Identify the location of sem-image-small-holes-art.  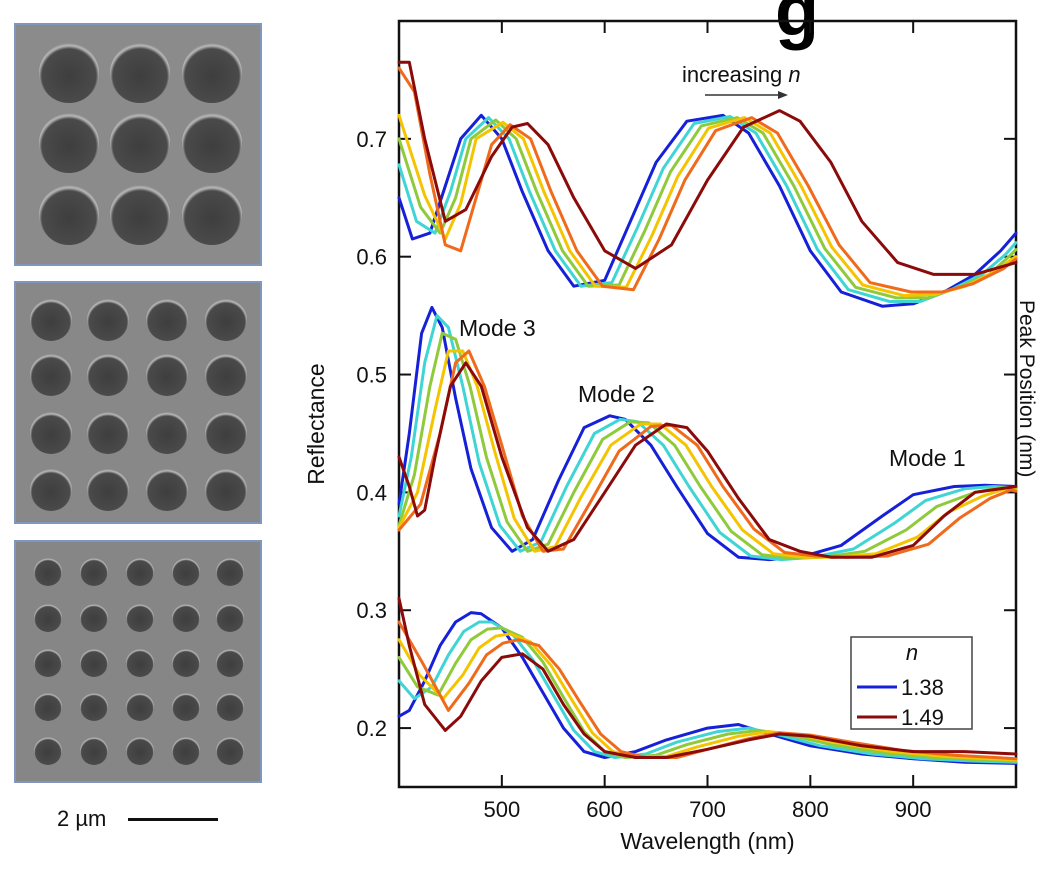
(138, 661).